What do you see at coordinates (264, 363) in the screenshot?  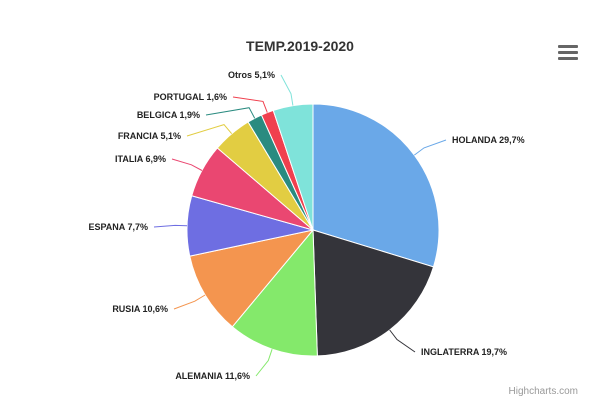 I see `connector-alemania` at bounding box center [264, 363].